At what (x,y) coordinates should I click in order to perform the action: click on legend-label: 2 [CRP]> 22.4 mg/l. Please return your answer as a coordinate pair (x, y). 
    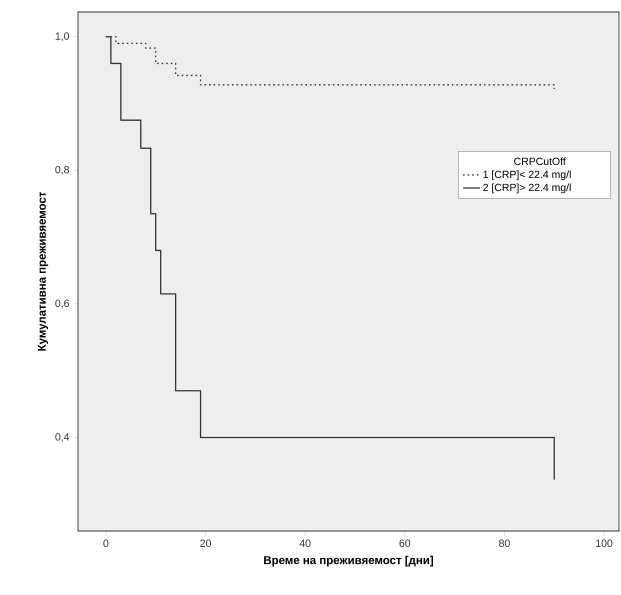
    Looking at the image, I should click on (527, 188).